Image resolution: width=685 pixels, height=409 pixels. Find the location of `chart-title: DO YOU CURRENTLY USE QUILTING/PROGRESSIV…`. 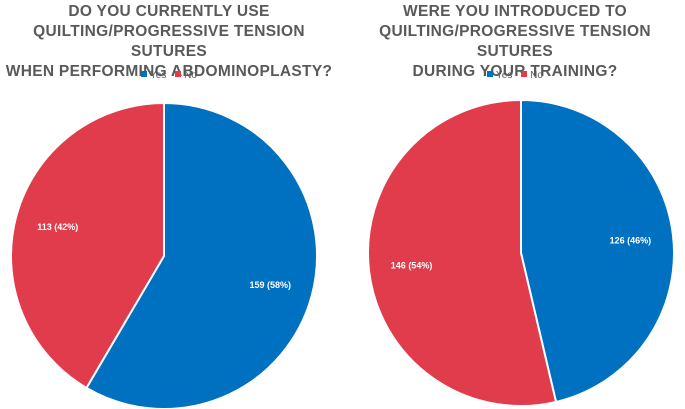

chart-title: DO YOU CURRENTLY USE QUILTING/PROGRESSIV… is located at coordinates (169, 41).